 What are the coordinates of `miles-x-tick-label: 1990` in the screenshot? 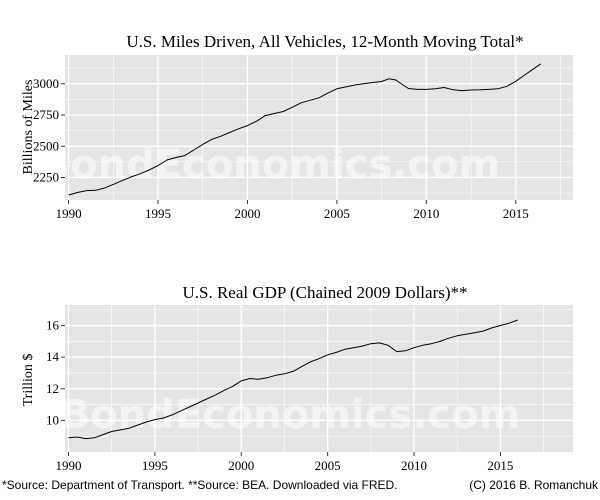 It's located at (69, 213).